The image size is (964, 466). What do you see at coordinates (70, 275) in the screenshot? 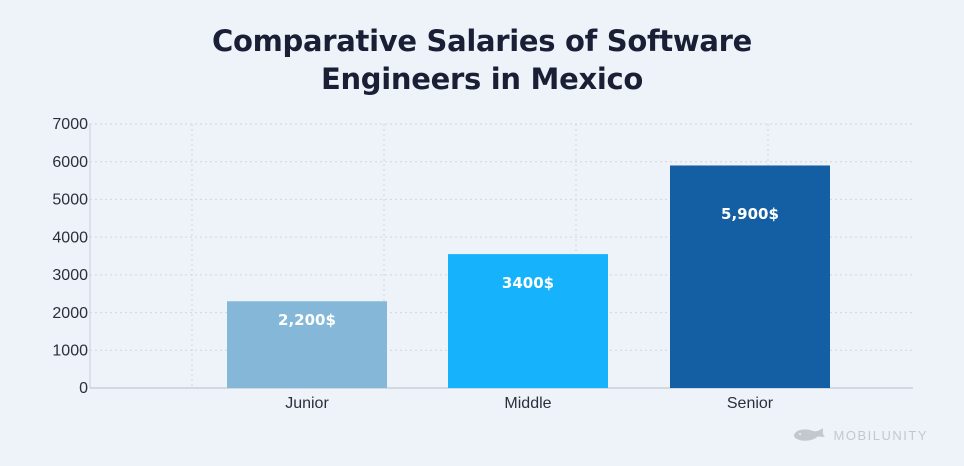
I see `y-tick-label: 3000` at bounding box center [70, 275].